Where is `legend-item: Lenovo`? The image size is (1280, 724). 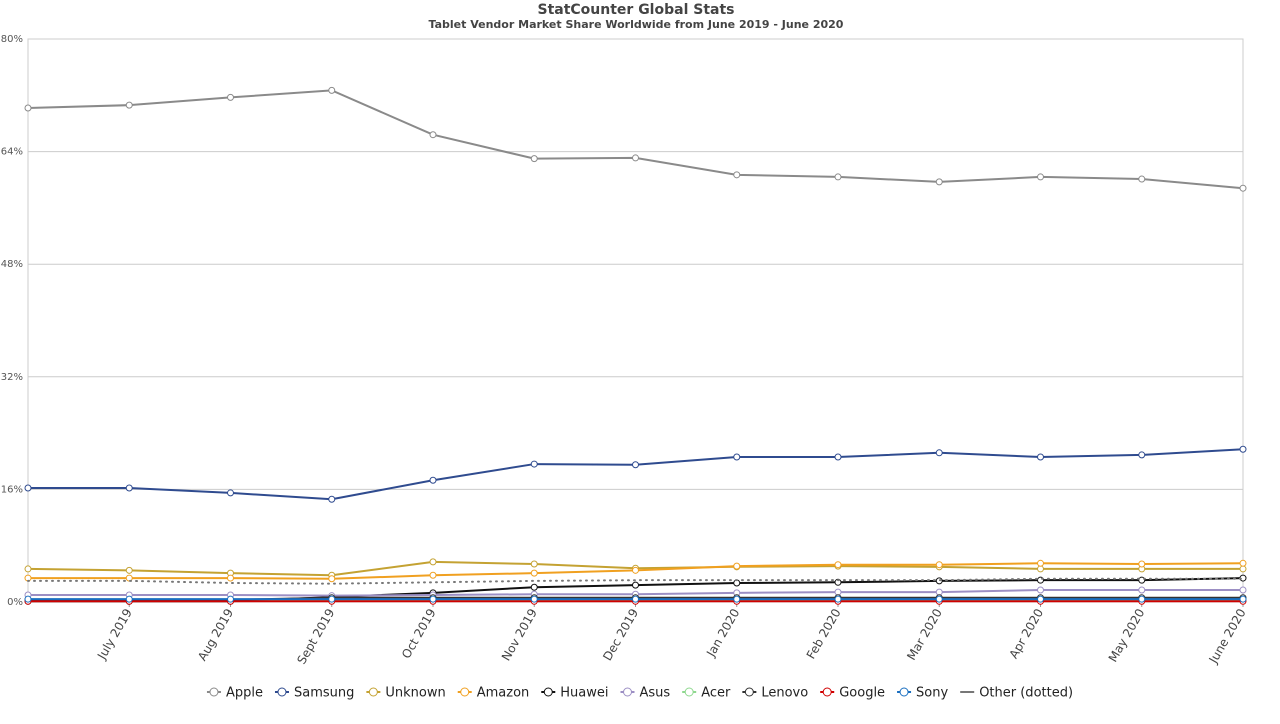 legend-item: Lenovo is located at coordinates (775, 693).